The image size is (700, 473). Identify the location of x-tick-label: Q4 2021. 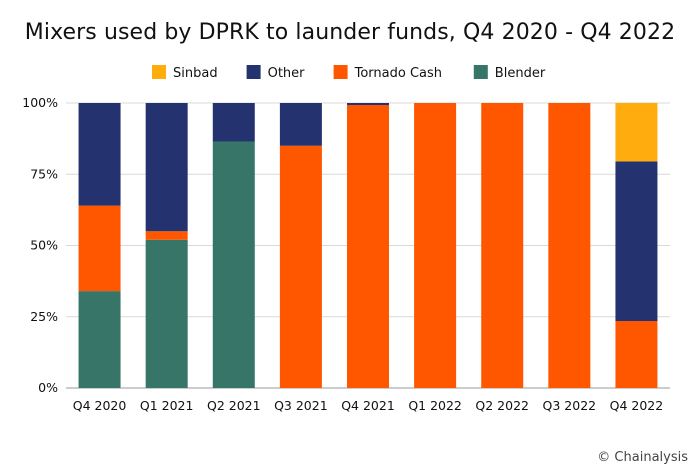
(368, 405).